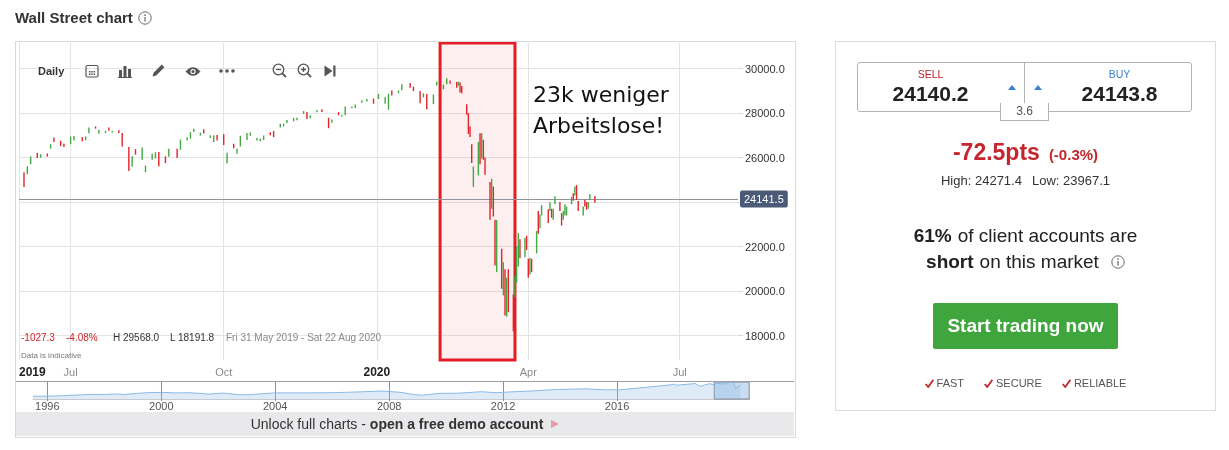  What do you see at coordinates (456, 424) in the screenshot?
I see `text: open a free demo account` at bounding box center [456, 424].